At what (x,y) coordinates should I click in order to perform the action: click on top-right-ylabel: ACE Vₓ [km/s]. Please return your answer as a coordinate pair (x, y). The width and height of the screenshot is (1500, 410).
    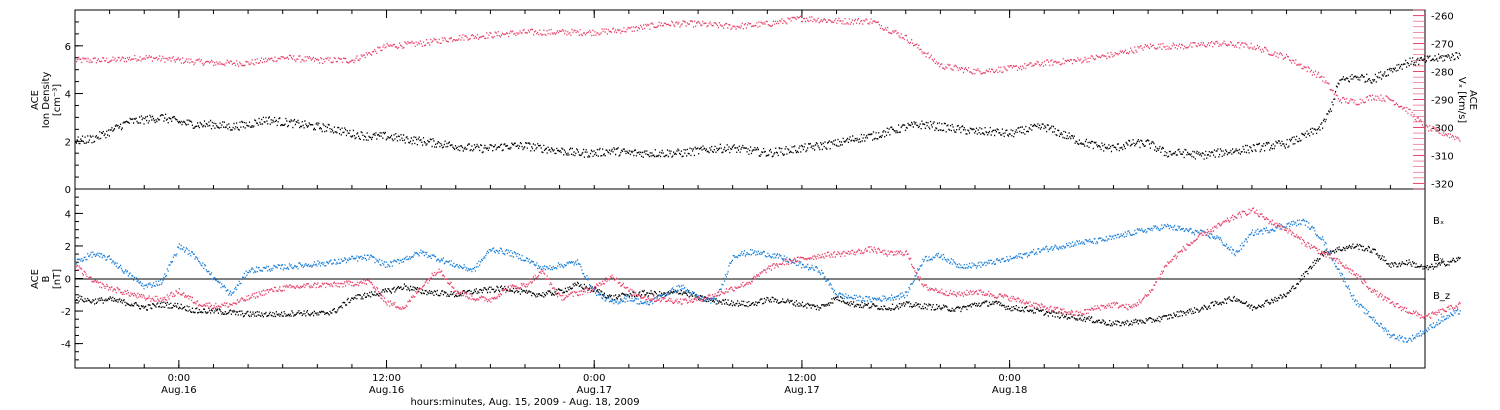
    Looking at the image, I should click on (1467, 100).